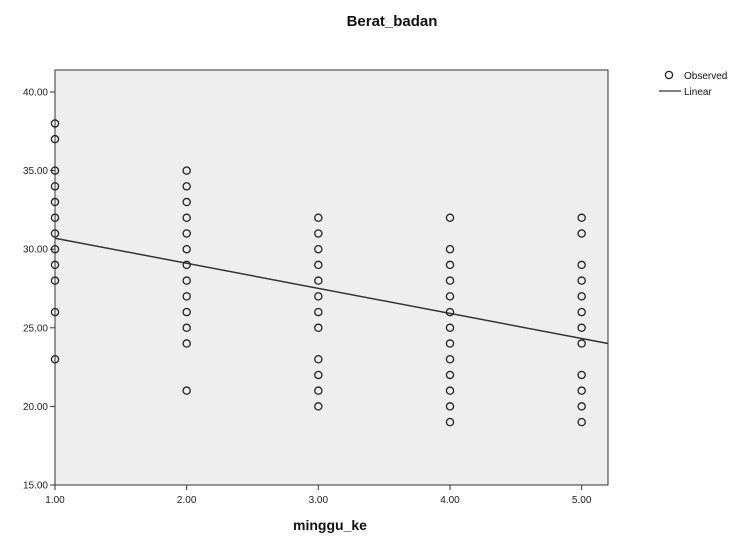 The image size is (749, 537). What do you see at coordinates (450, 500) in the screenshot?
I see `x-tick-label: 4.00` at bounding box center [450, 500].